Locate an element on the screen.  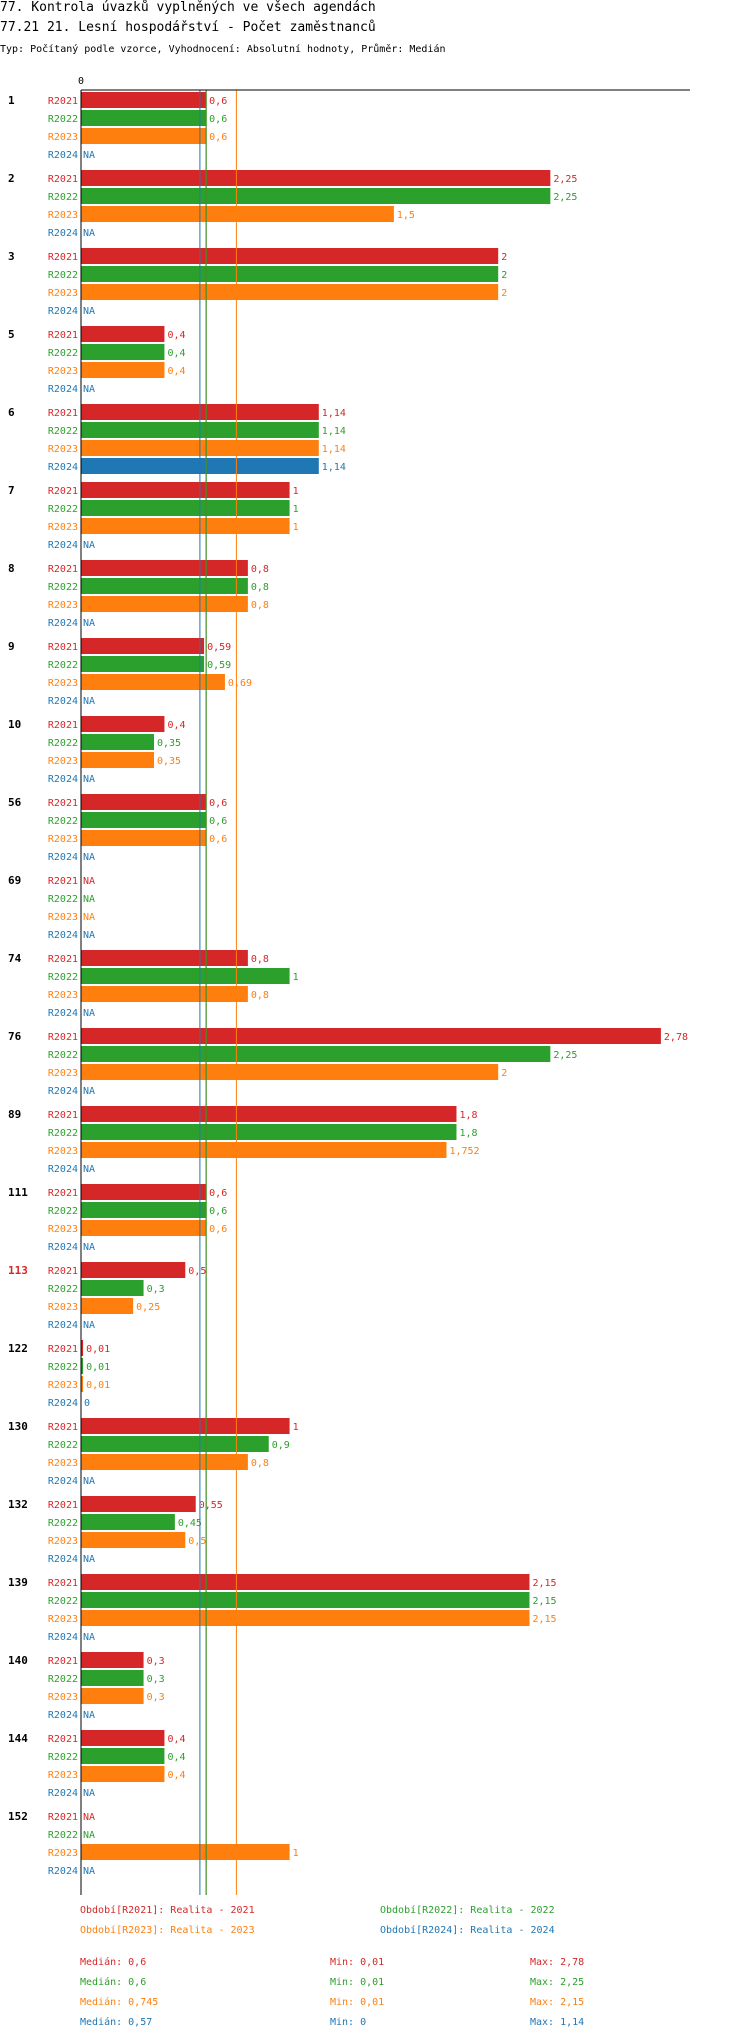
value-label: 2 is located at coordinates (504, 1073).